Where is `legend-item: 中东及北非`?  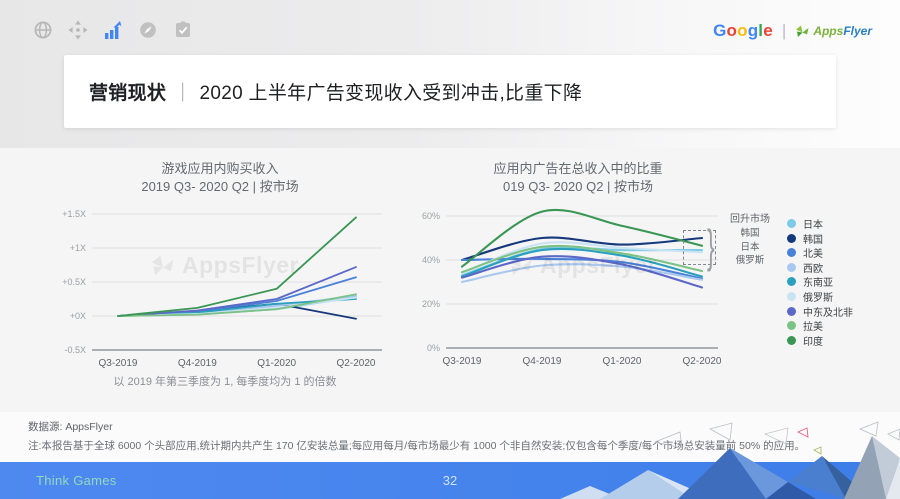 legend-item: 中东及北非 is located at coordinates (820, 312).